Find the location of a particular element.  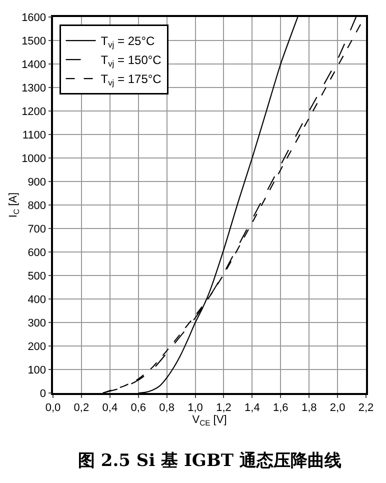

y-tick-label: 1400 is located at coordinates (34, 64).